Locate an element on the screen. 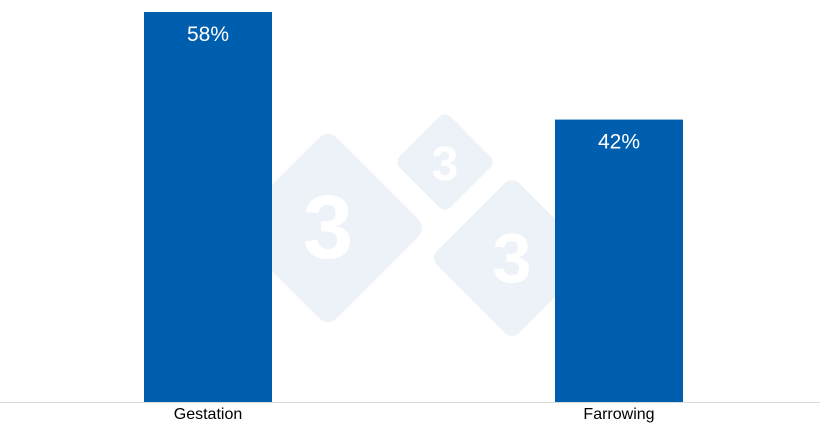  bar-farrowing is located at coordinates (619, 260).